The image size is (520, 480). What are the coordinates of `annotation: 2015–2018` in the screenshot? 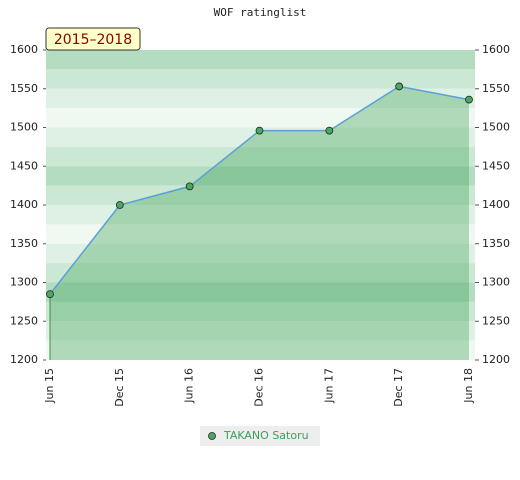 It's located at (93, 40).